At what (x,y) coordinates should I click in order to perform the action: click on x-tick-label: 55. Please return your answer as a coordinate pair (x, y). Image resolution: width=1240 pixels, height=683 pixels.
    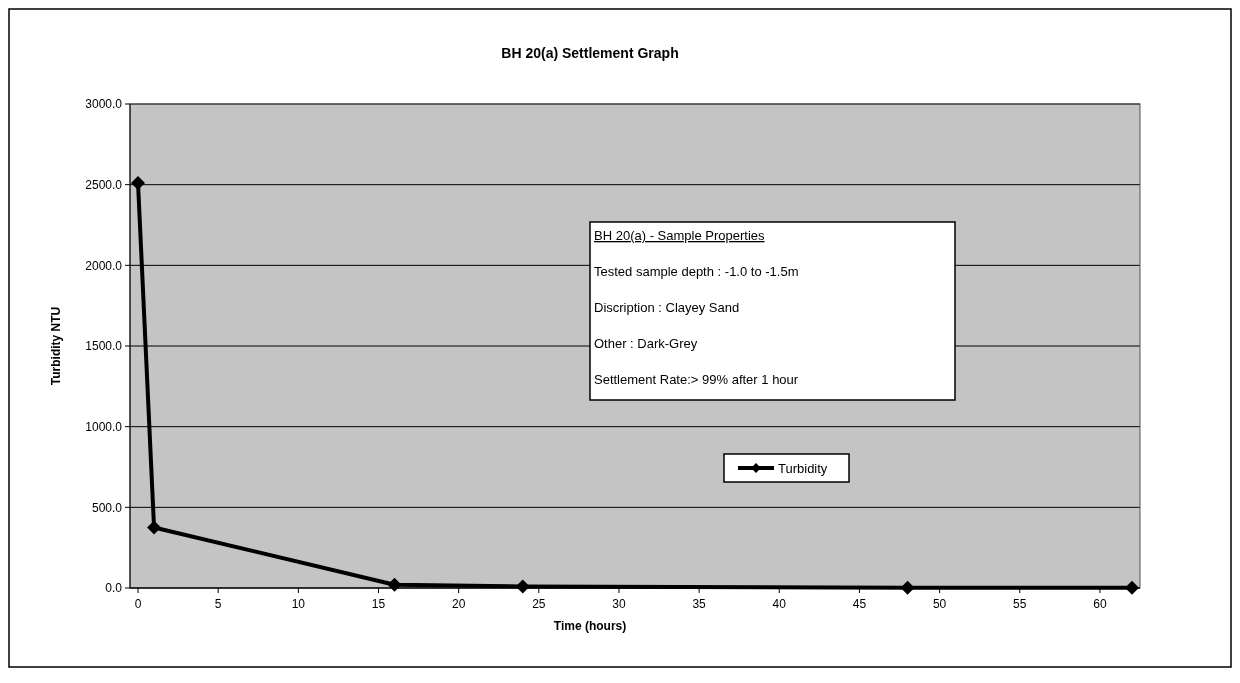
    Looking at the image, I should click on (1020, 604).